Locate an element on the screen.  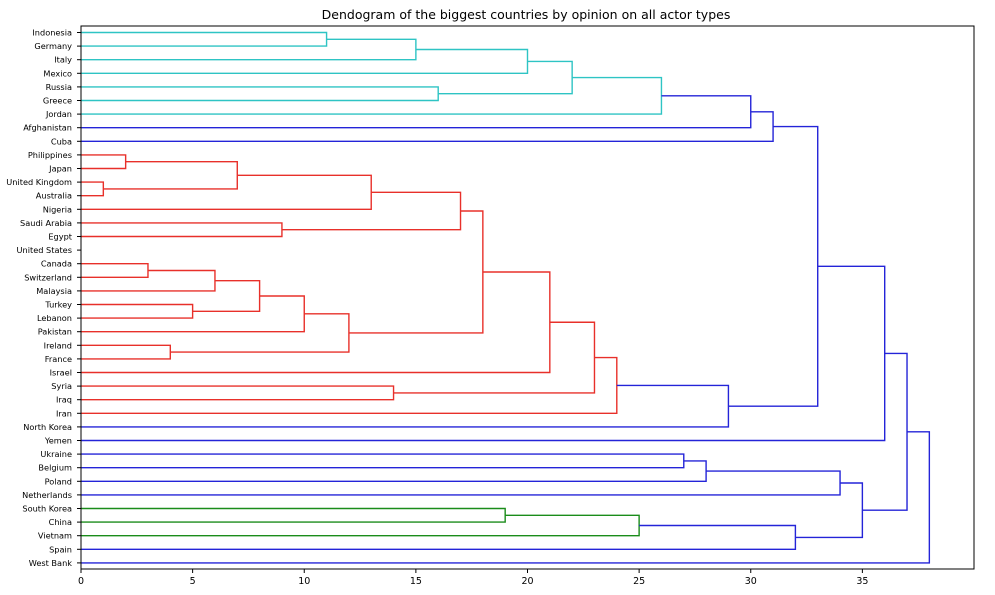
leaf-label: Mexico is located at coordinates (57, 73).